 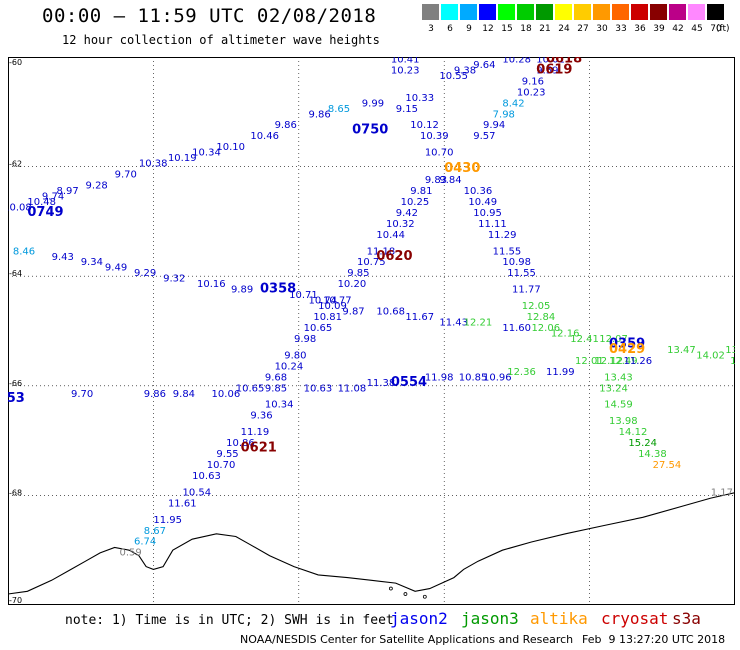 What do you see at coordinates (547, 70) in the screenshot?
I see `wave-height-label: 9.59` at bounding box center [547, 70].